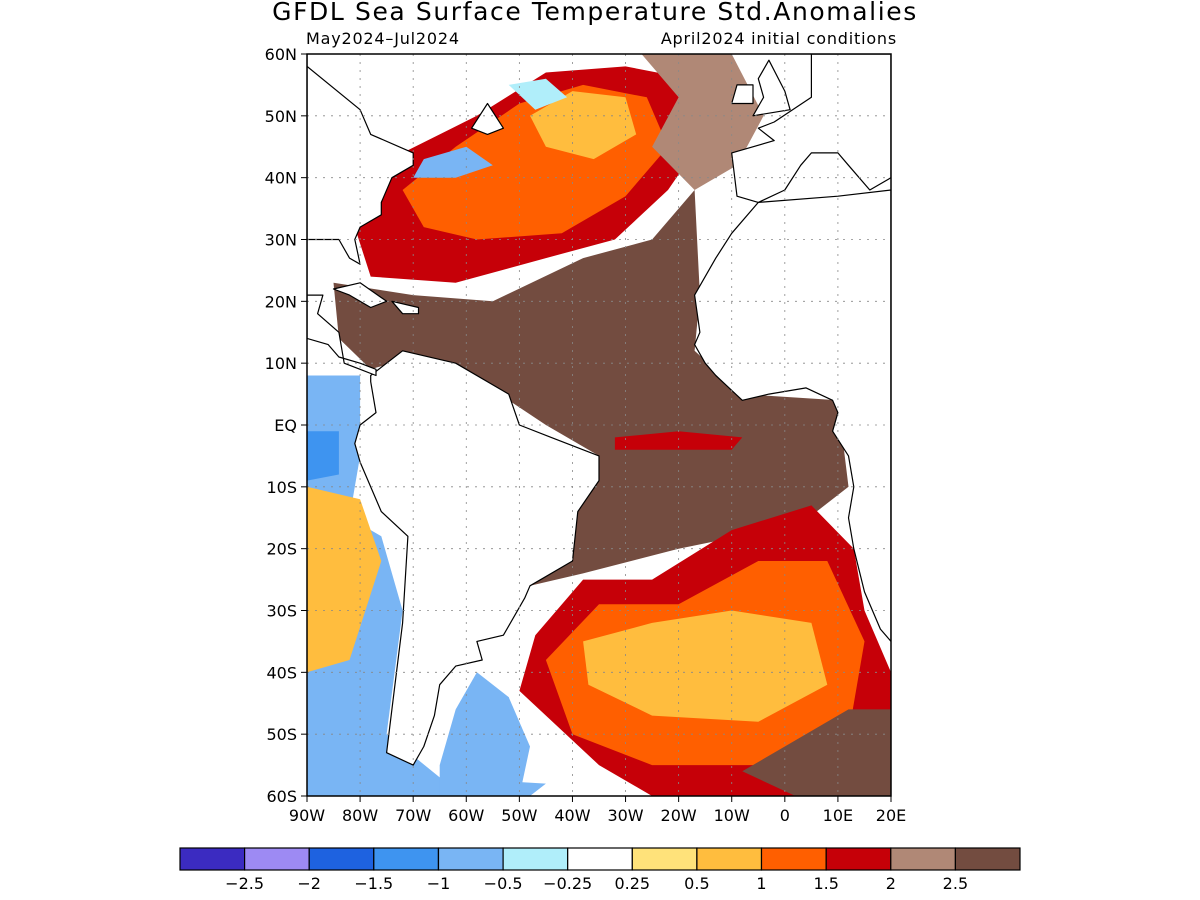 The image size is (1200, 900). Describe the element at coordinates (705, 666) in the screenshot. I see `anomaly-region-south-atlantic-peak` at that location.